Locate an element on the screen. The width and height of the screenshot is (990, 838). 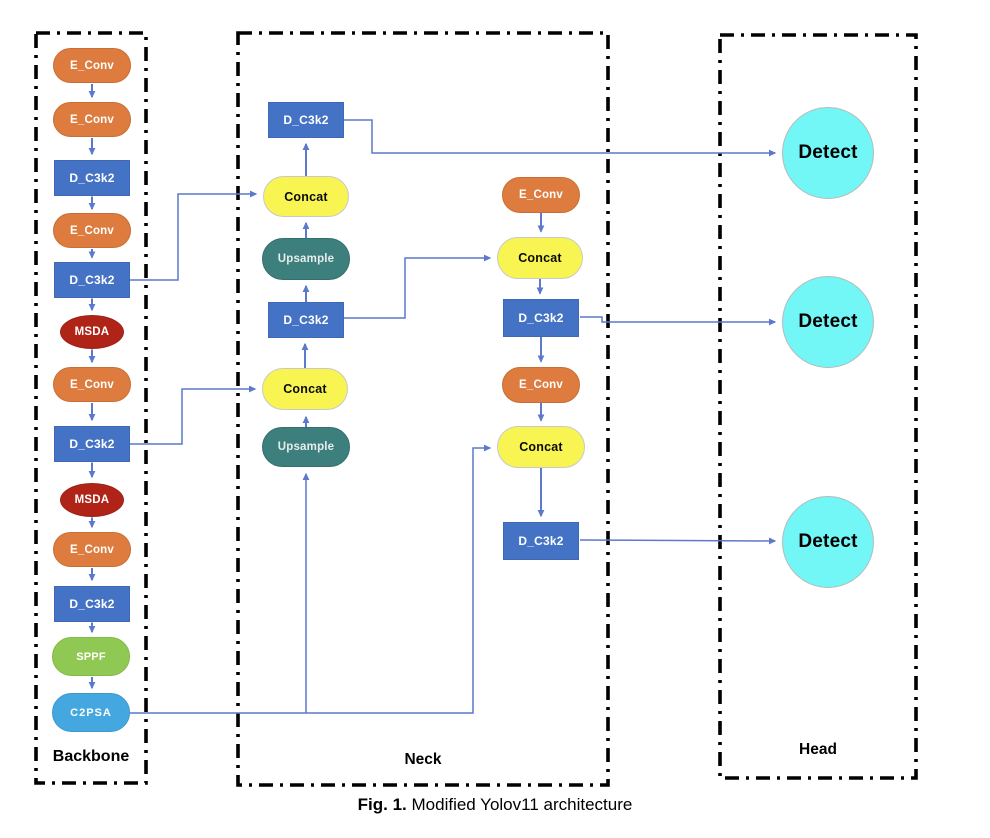
neck-left-d-c3k2-top: D_C3k2 is located at coordinates (306, 120).